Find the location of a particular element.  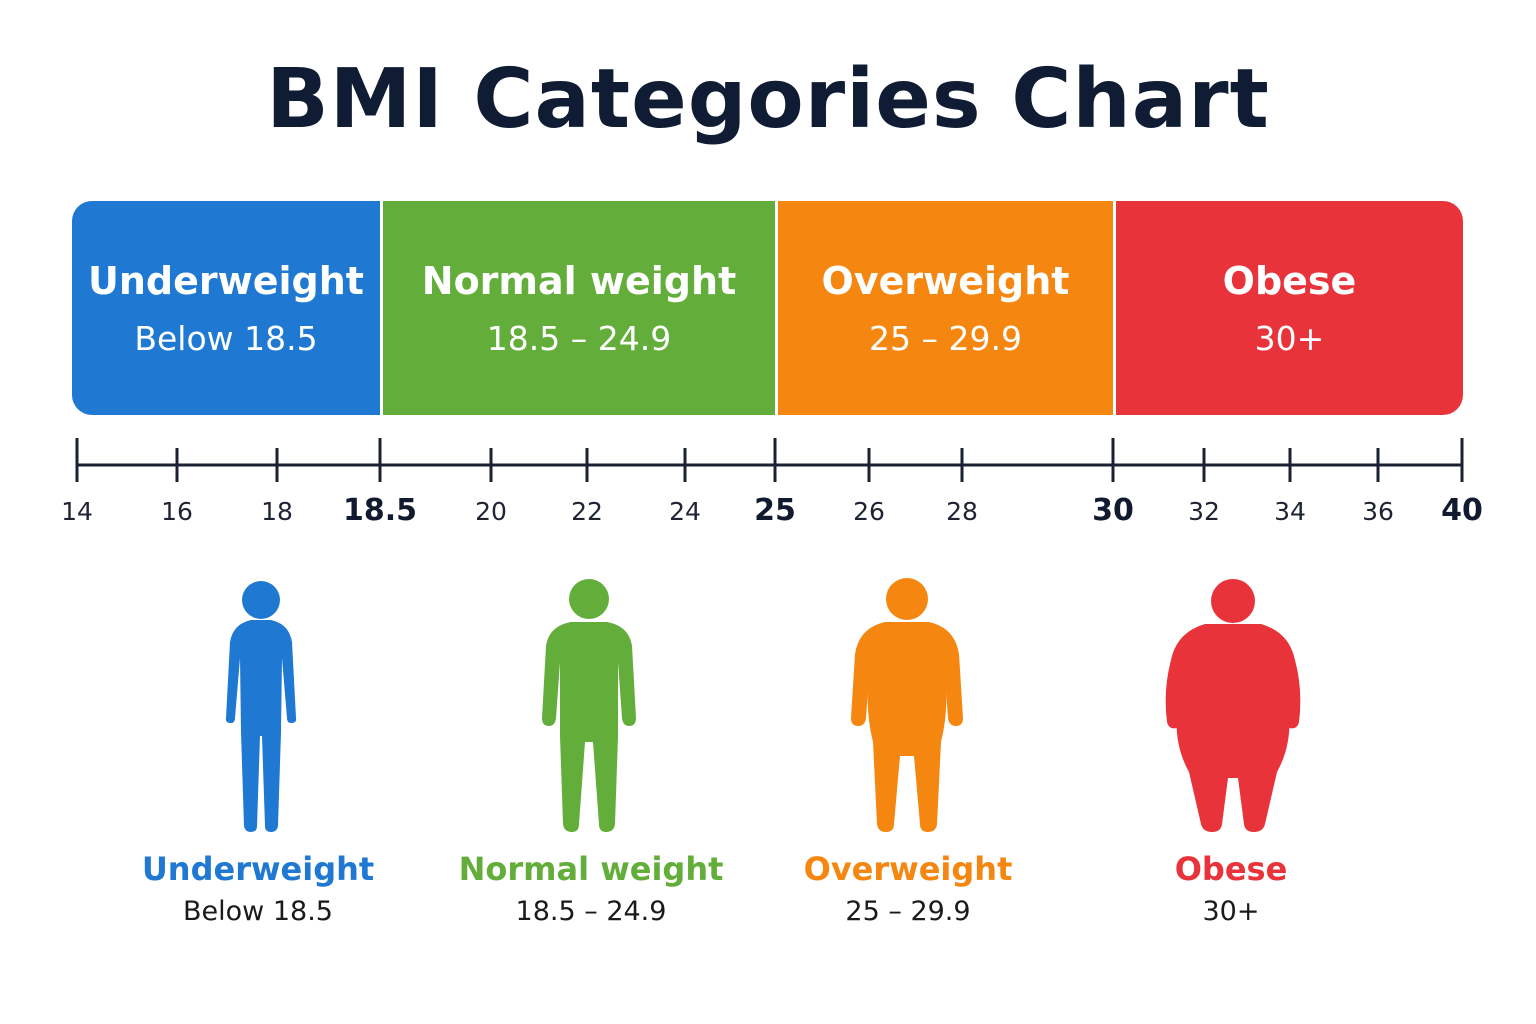

axis-tick-label: 24 is located at coordinates (685, 511).